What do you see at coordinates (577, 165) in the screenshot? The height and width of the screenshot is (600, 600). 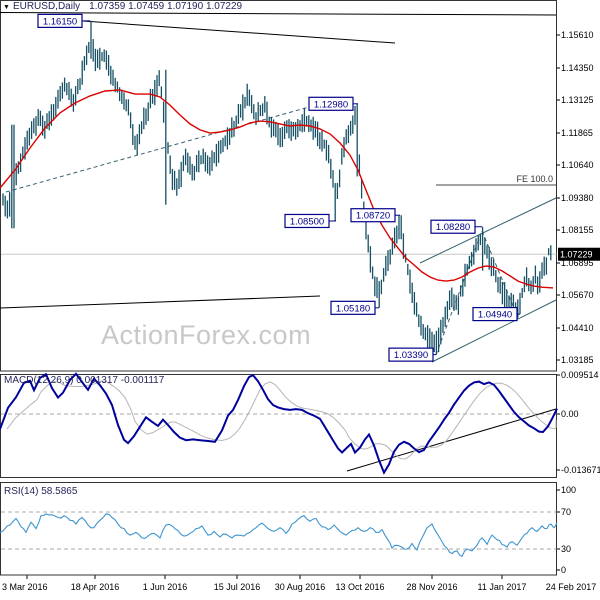 I see `svg-text: 1.10640` at bounding box center [577, 165].